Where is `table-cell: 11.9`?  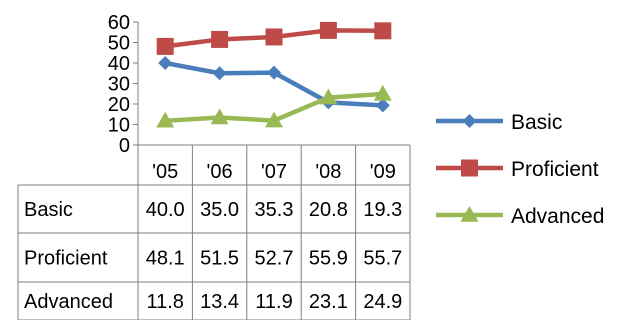
table-cell: 11.9 is located at coordinates (273, 302).